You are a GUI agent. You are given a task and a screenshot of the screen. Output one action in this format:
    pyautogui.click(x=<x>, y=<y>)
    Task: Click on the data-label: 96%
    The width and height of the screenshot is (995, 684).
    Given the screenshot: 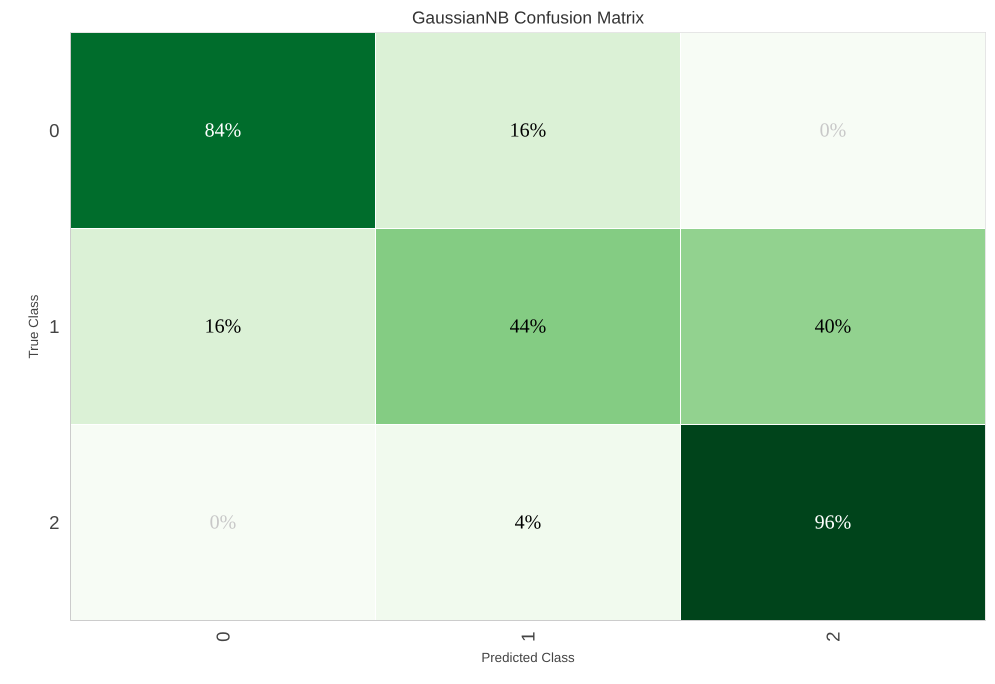 What is the action you would take?
    pyautogui.click(x=833, y=523)
    